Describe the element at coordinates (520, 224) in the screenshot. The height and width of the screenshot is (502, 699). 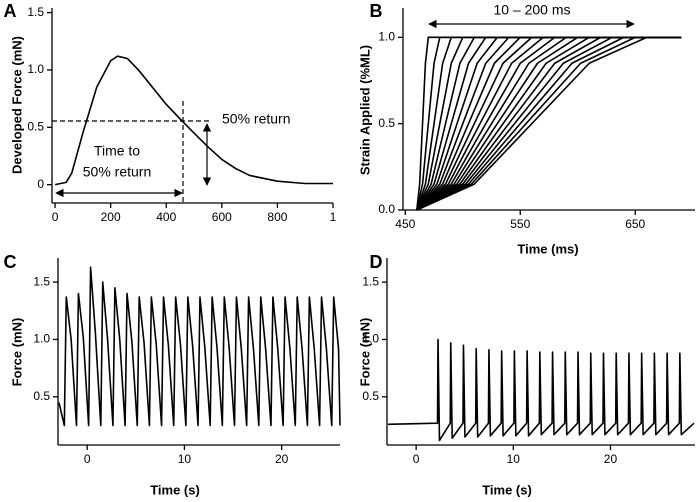
I see `x-tick-label: 550` at that location.